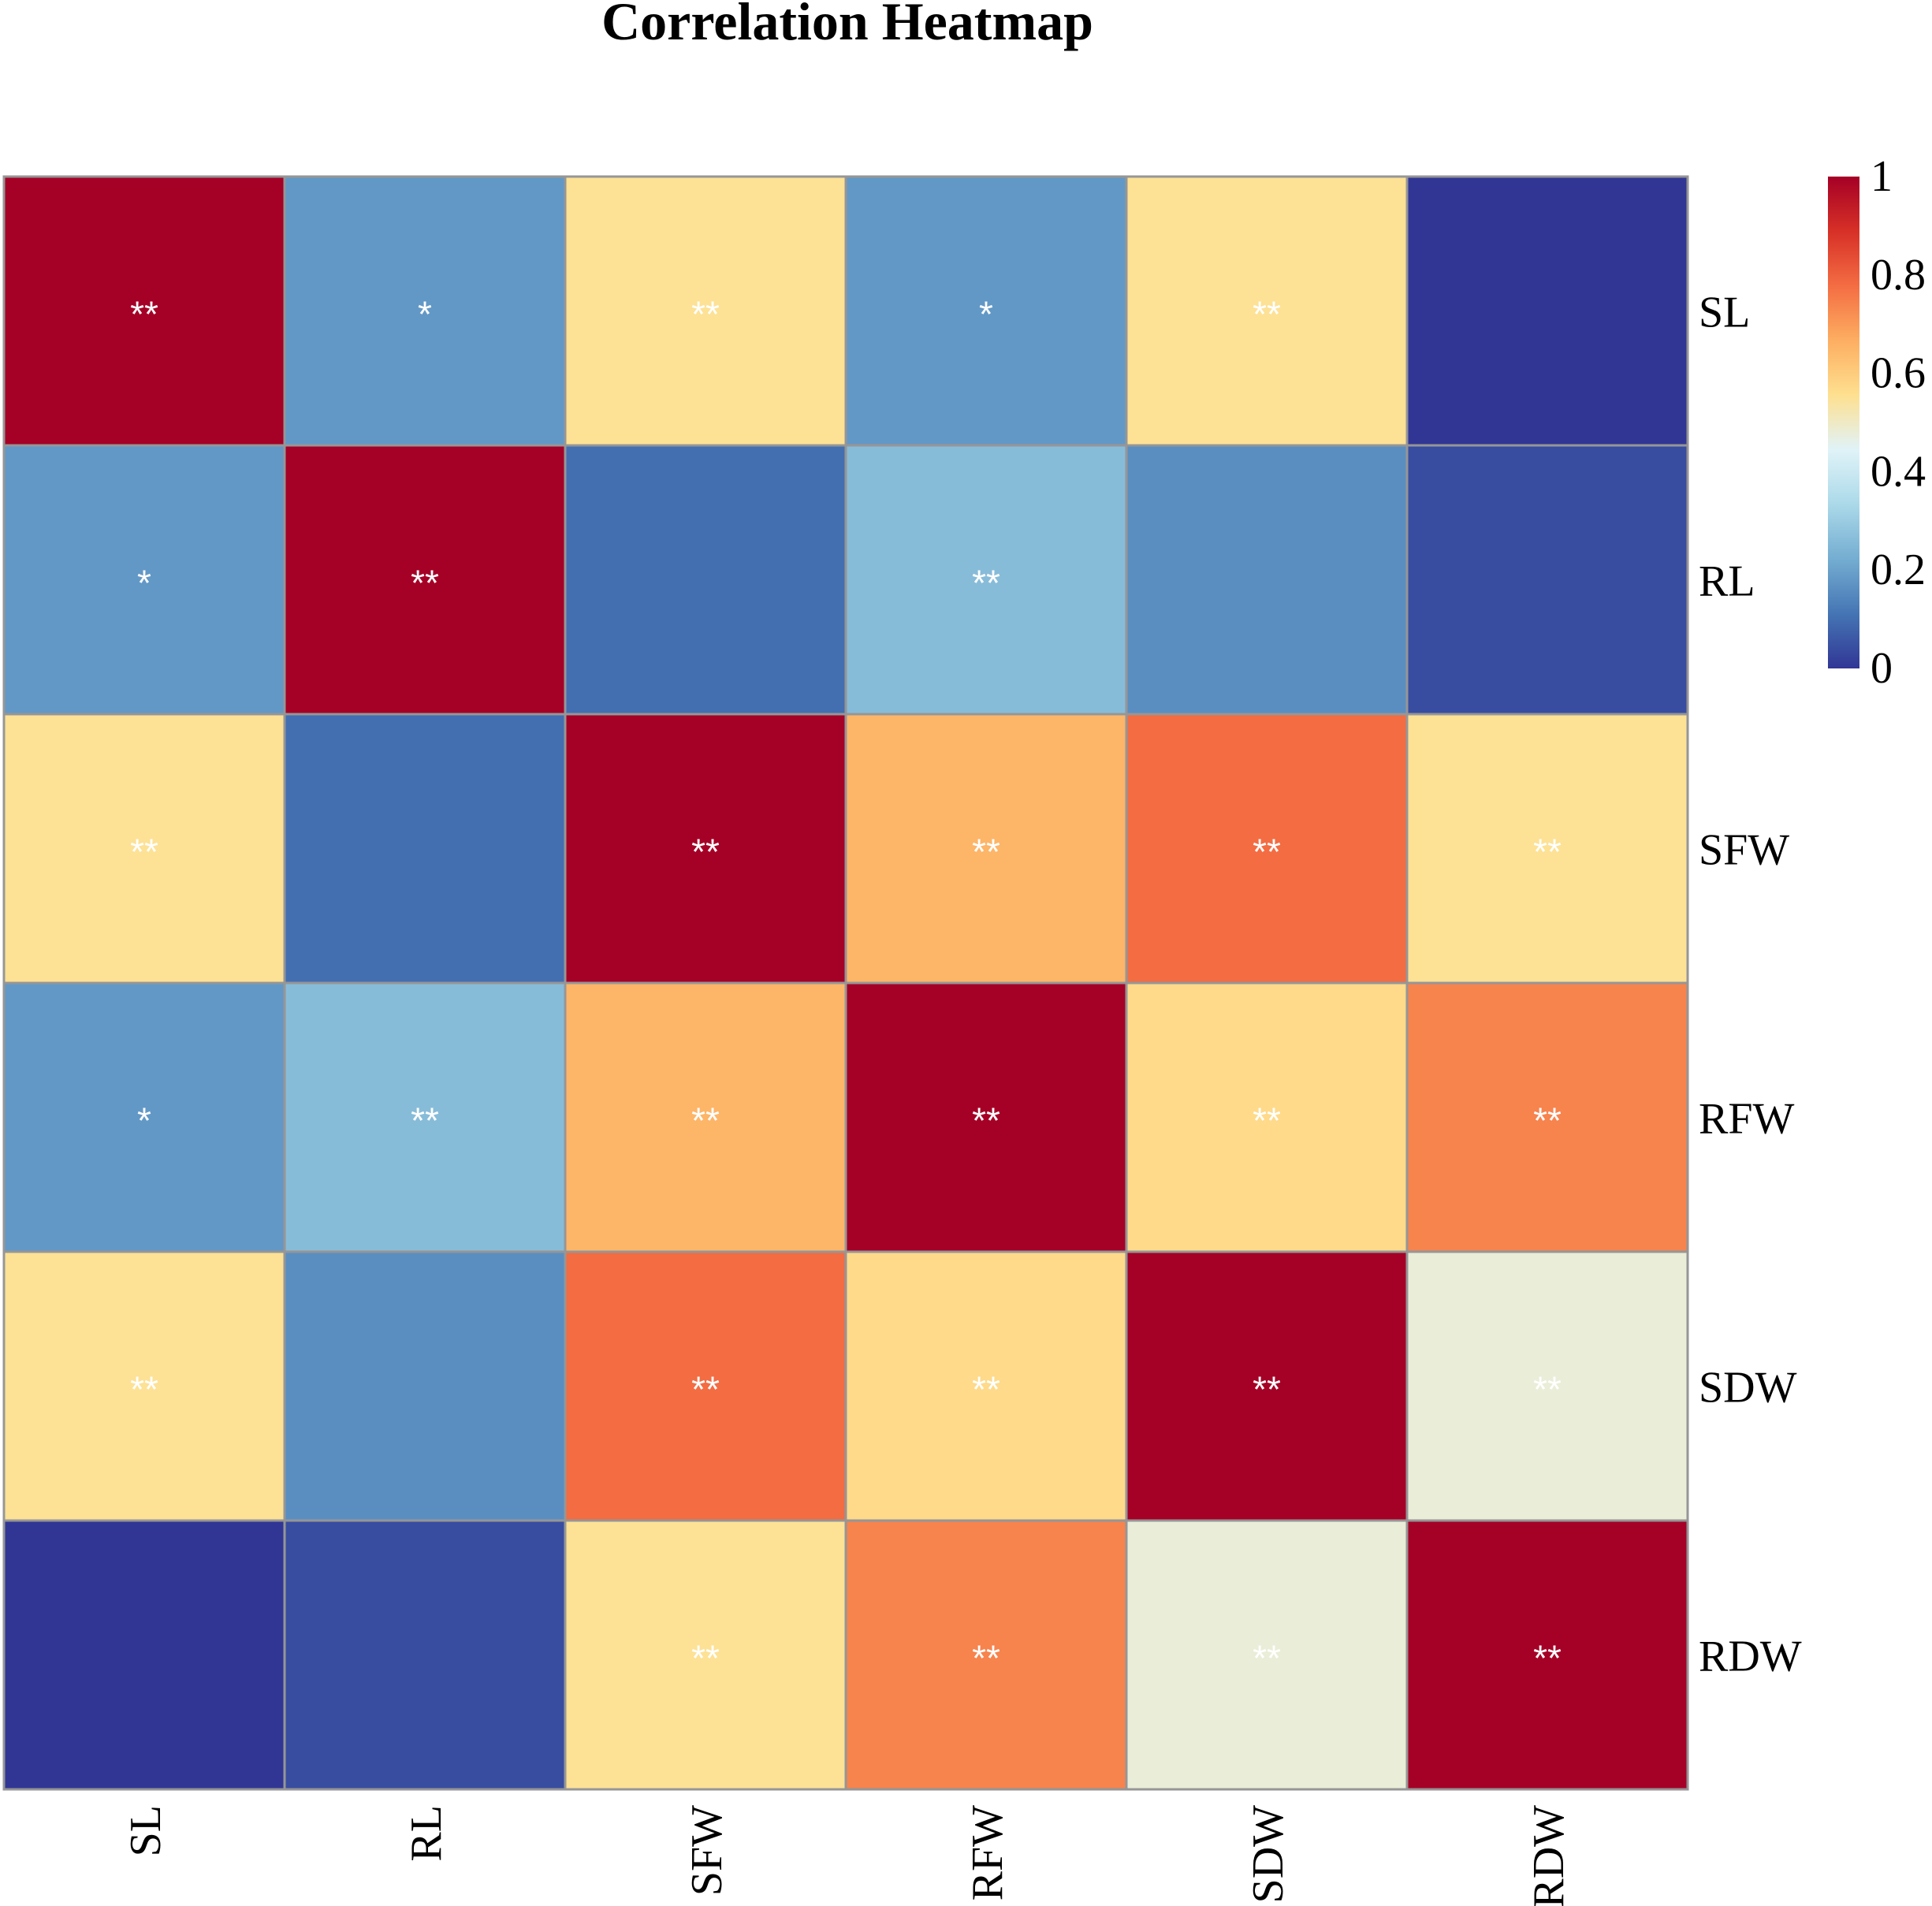 The width and height of the screenshot is (1932, 1906). I want to click on heatmap-cell-rl-rfw, so click(986, 580).